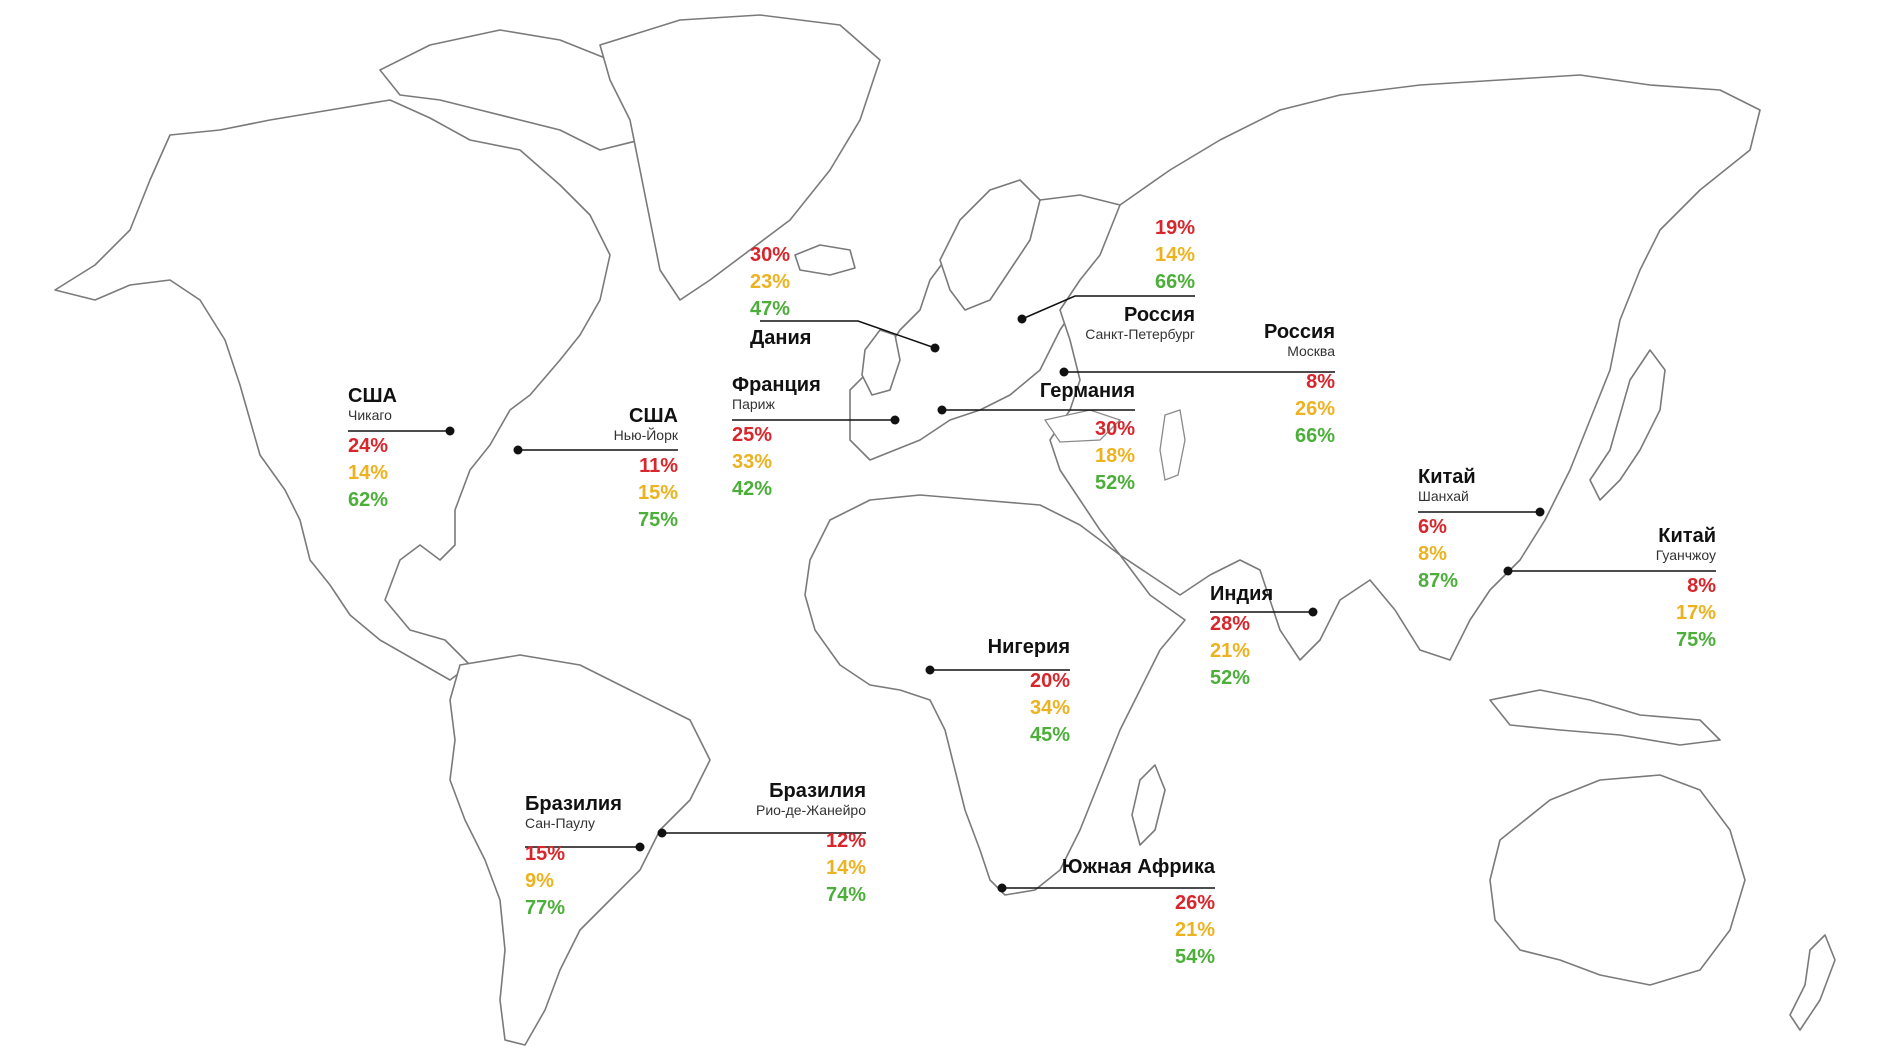  I want to click on value-yellow: 8%, so click(1432, 554).